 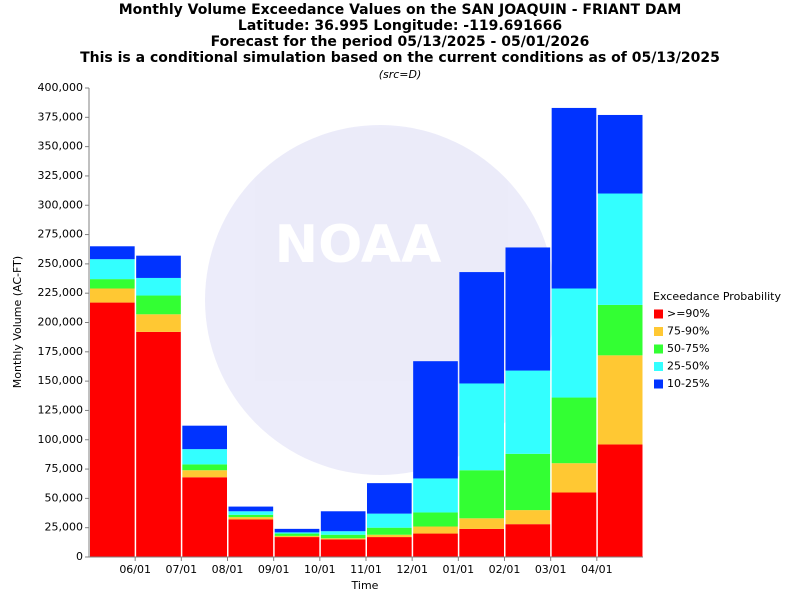 I want to click on y-tick-label: 0, so click(x=79, y=556).